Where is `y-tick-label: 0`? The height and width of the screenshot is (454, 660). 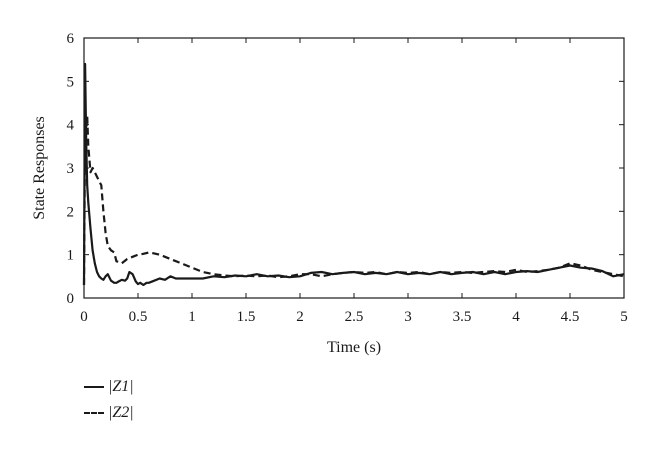 y-tick-label: 0 is located at coordinates (71, 299).